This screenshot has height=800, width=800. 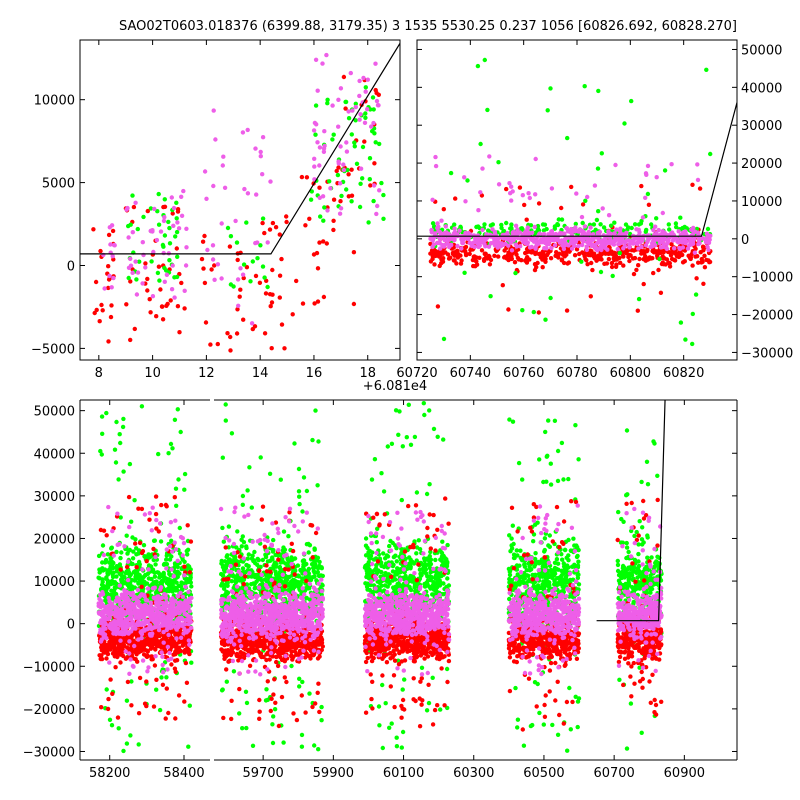 I want to click on y-tick-label: 0, so click(x=71, y=266).